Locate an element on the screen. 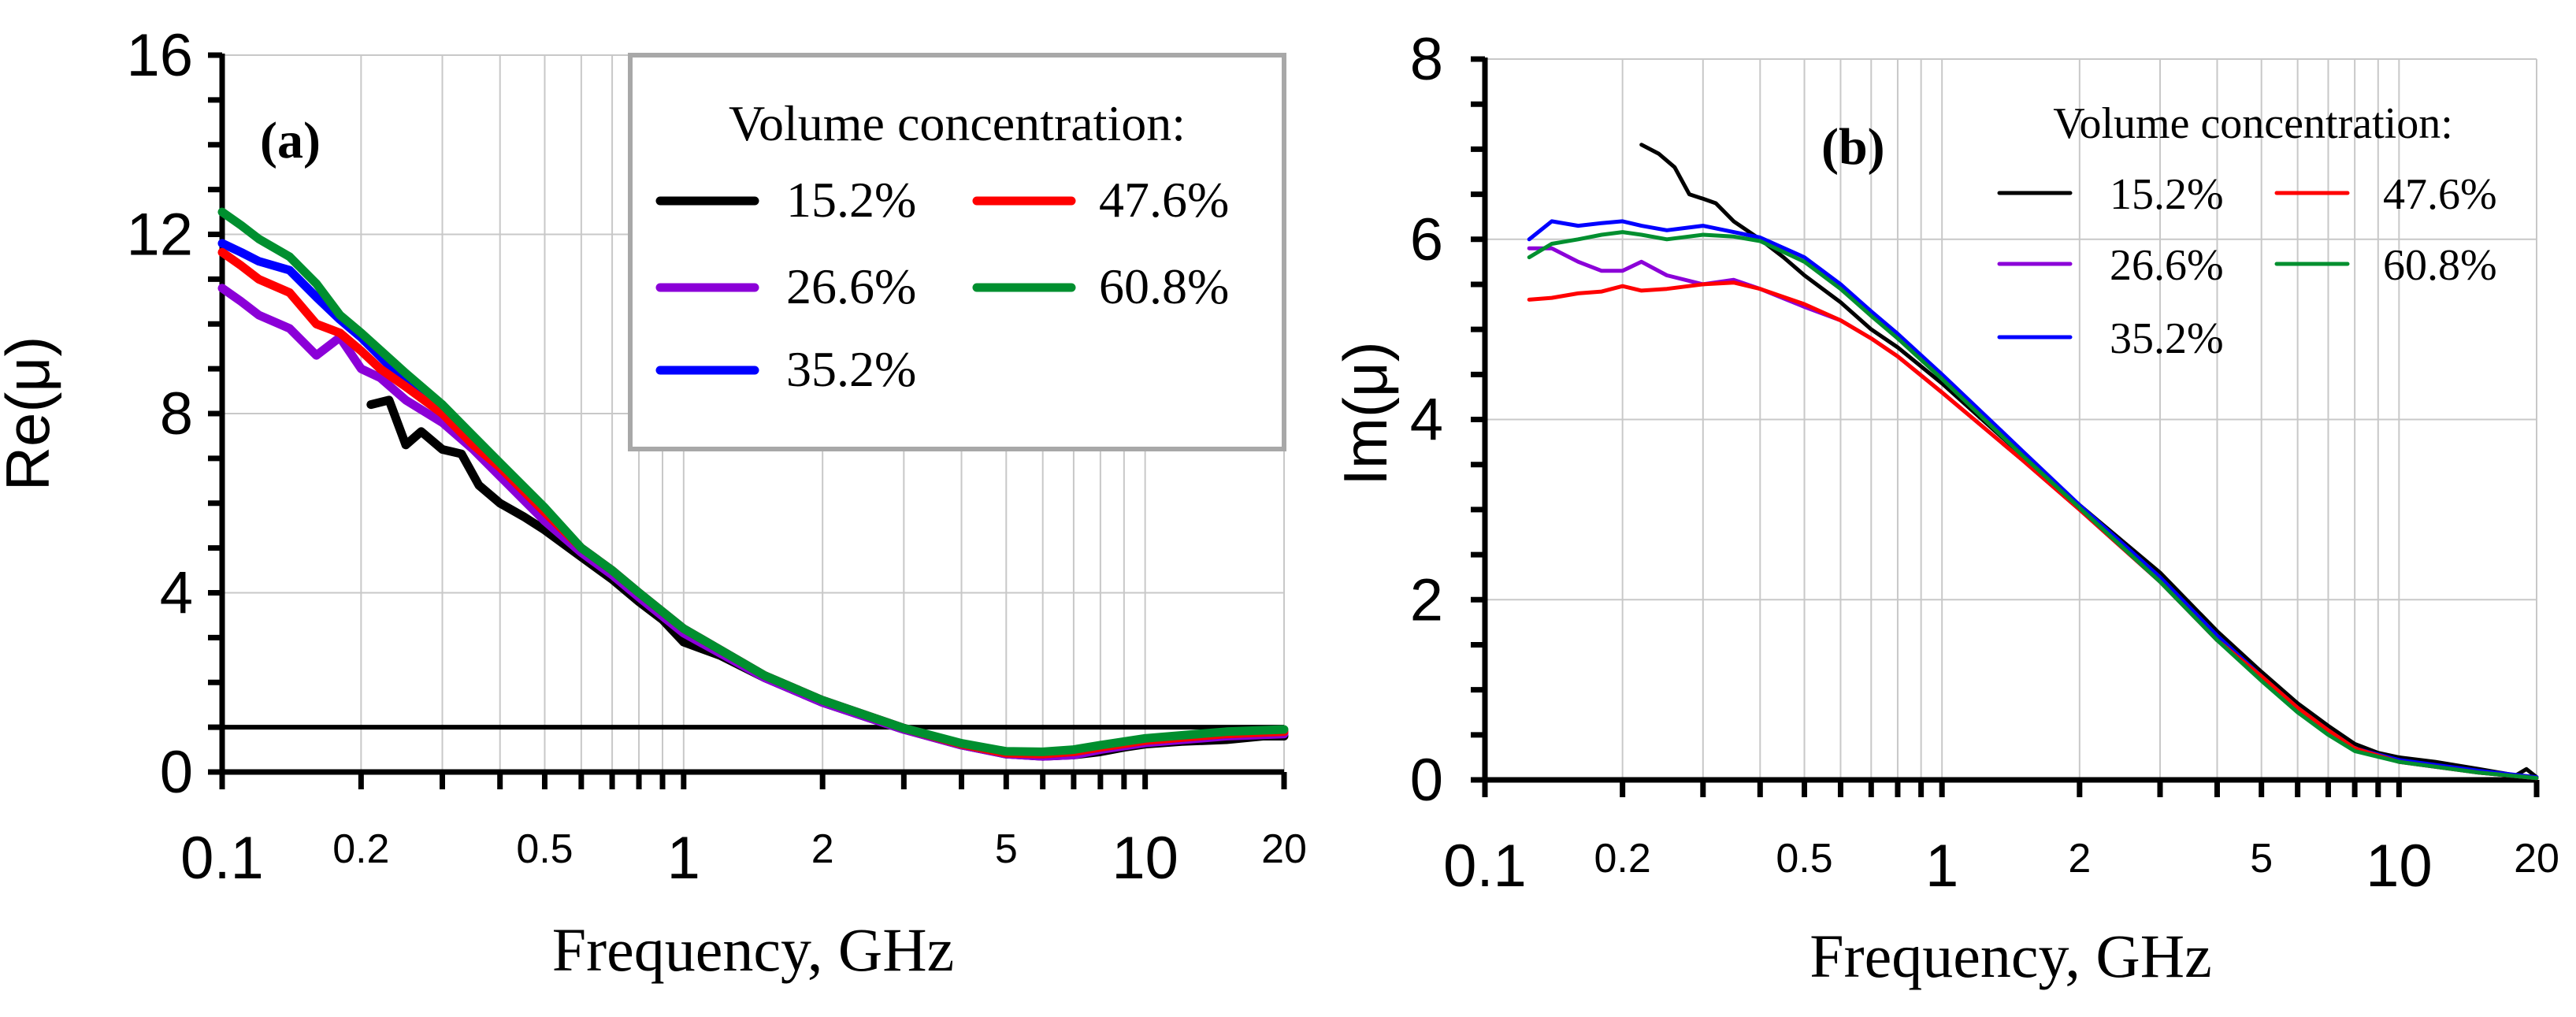 This screenshot has width=2576, height=1017. y-tick-label-12: 12 is located at coordinates (159, 236).